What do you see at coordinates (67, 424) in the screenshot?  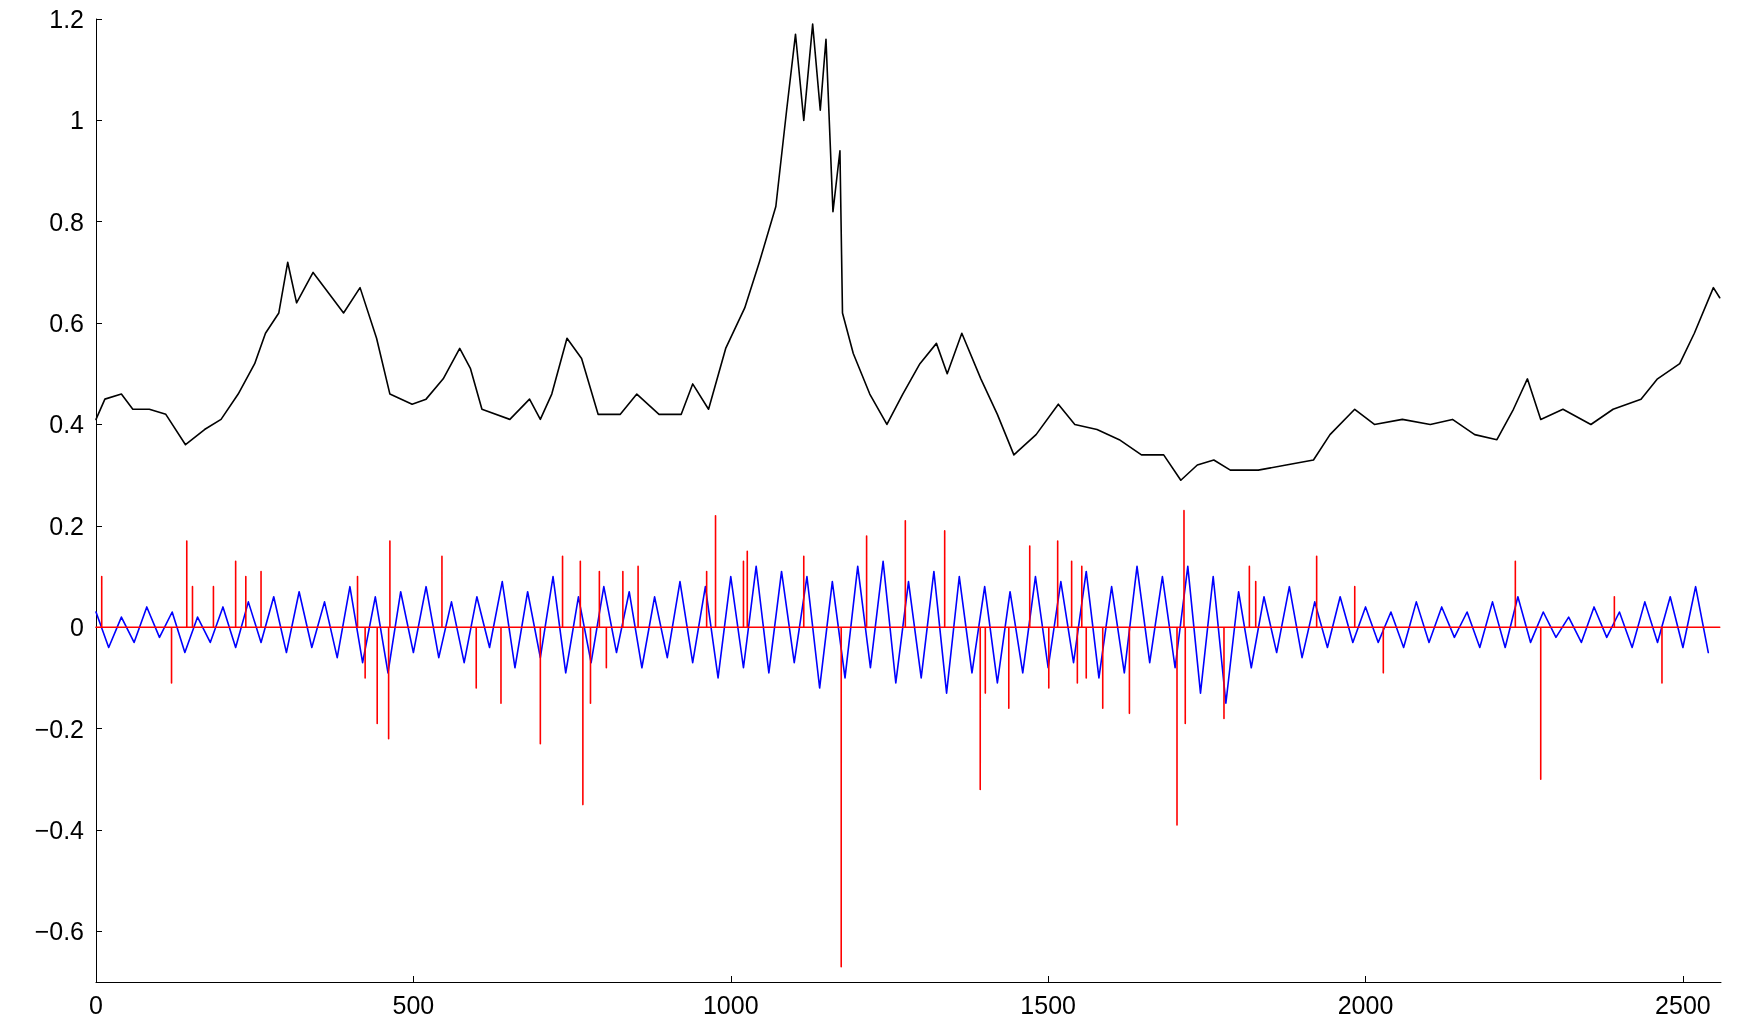 I see `y-tick-label: 0.4` at bounding box center [67, 424].